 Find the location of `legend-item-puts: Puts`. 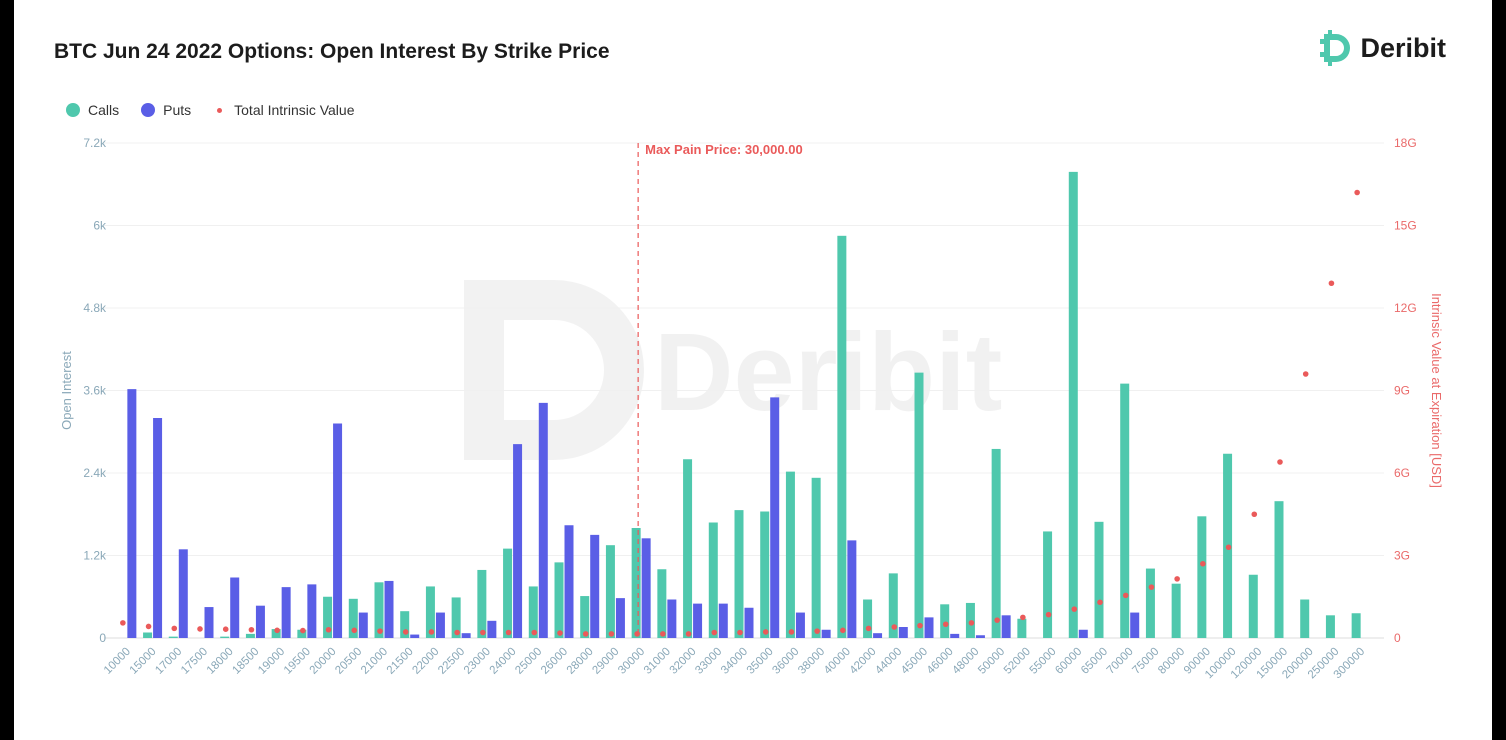

legend-item-puts: Puts is located at coordinates (166, 110).